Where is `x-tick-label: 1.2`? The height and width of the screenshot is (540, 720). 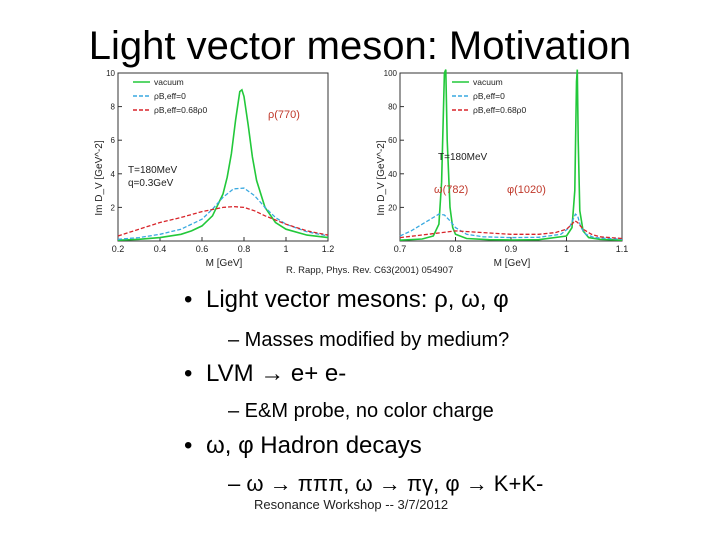 x-tick-label: 1.2 is located at coordinates (328, 249).